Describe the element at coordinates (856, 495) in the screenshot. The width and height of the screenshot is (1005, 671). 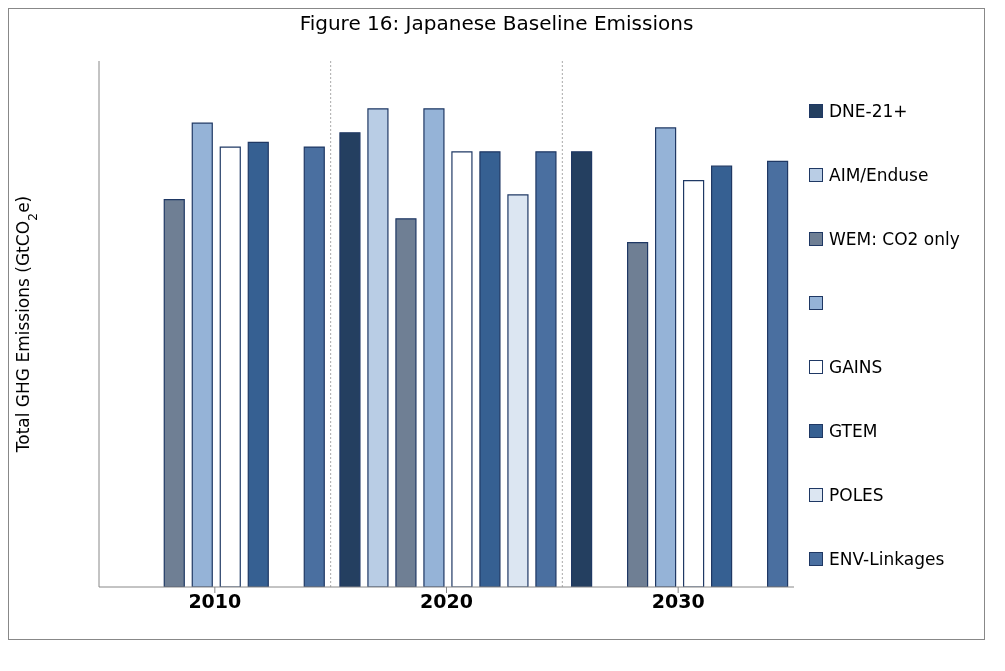
I see `legend-label: POLES` at that location.